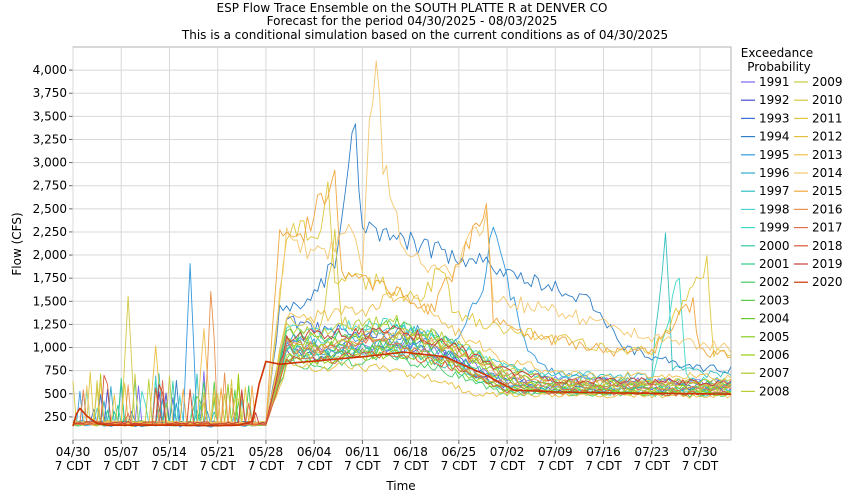 This screenshot has width=850, height=500. I want to click on x-tick-label-date: 07/16, so click(603, 452).